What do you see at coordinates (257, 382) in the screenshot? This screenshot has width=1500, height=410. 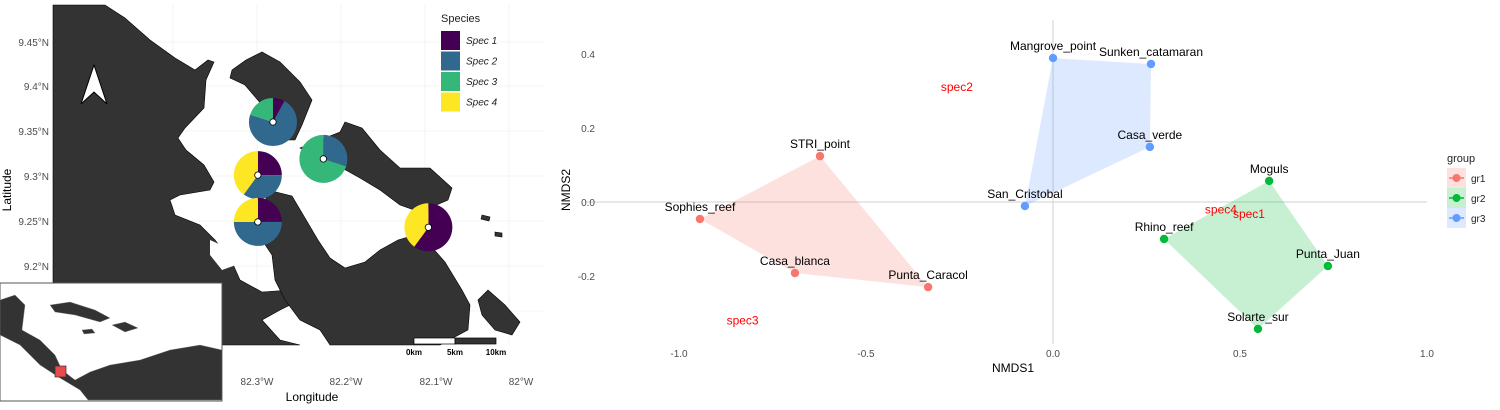 I see `lon-tick: 82.3°W` at bounding box center [257, 382].